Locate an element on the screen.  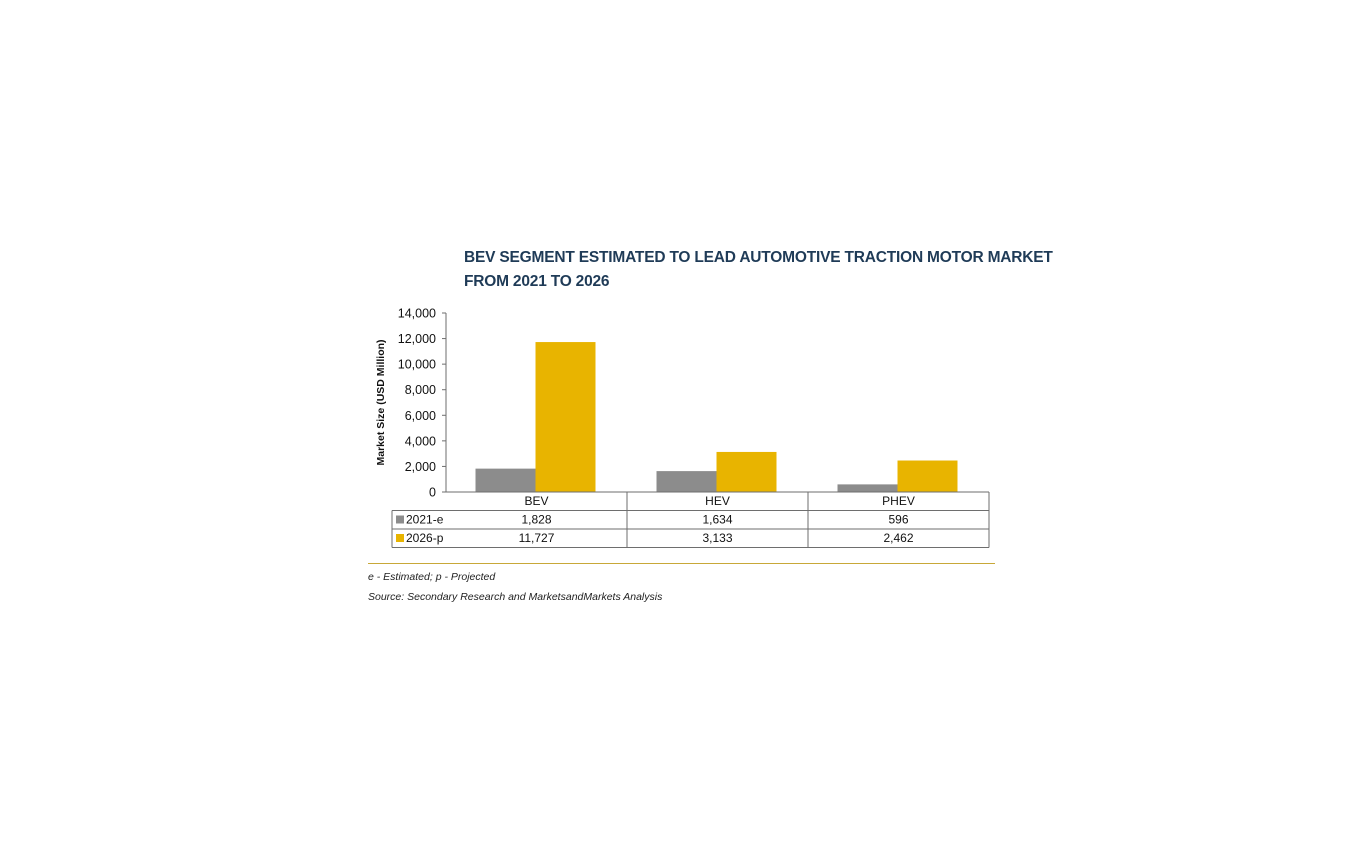
legend-swatch-2021-e is located at coordinates (400, 519).